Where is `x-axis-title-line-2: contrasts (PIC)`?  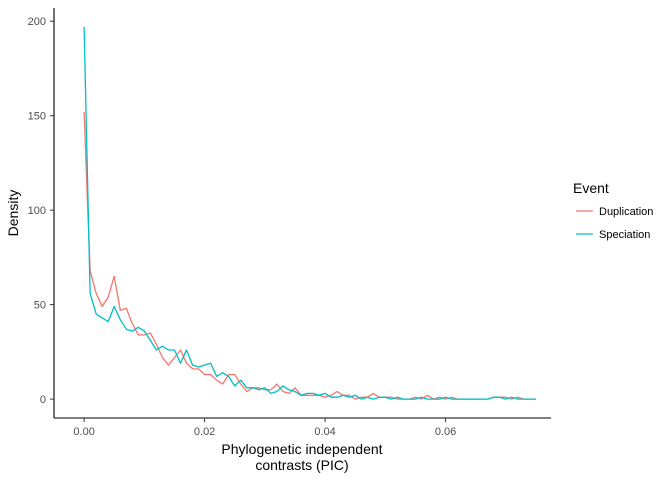 x-axis-title-line-2: contrasts (PIC) is located at coordinates (301, 465).